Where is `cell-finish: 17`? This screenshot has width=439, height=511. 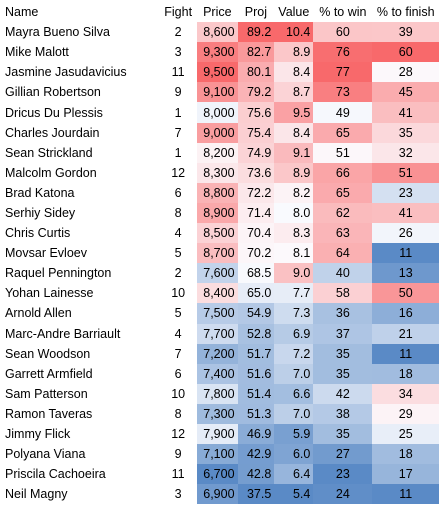 cell-finish: 17 is located at coordinates (405, 474).